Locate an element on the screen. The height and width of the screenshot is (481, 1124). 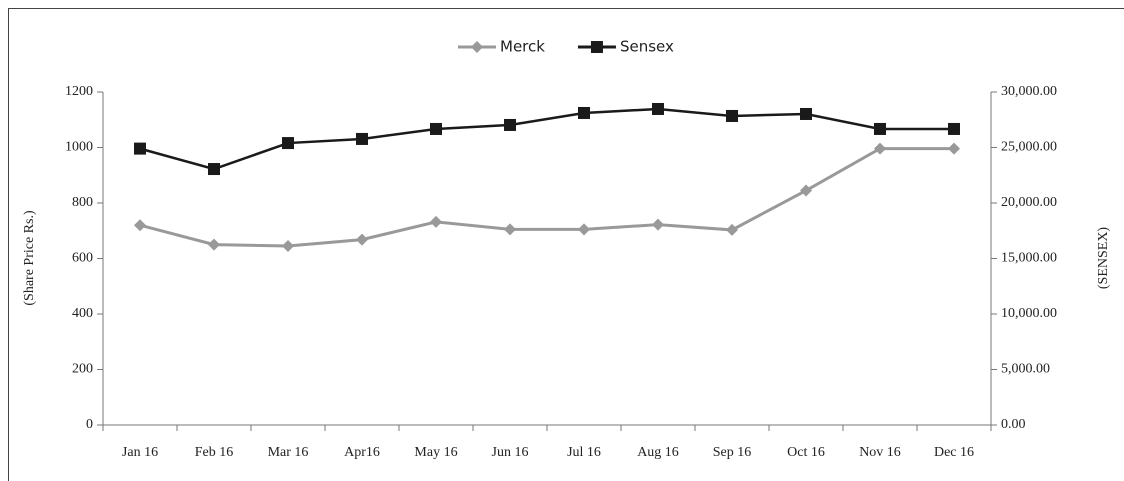
x-tick-label: Sep 16 is located at coordinates (732, 452).